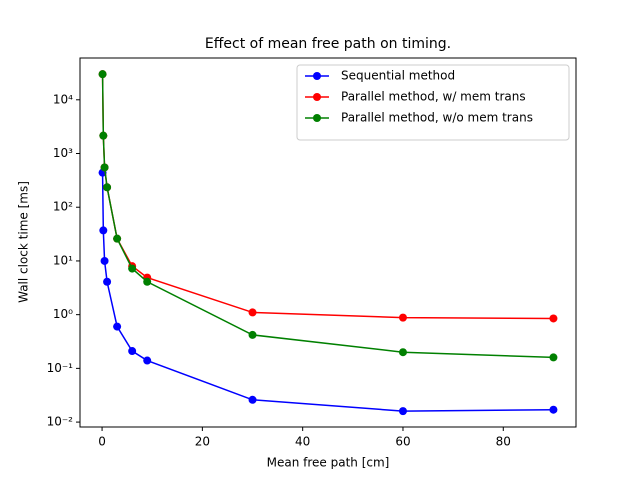 This screenshot has height=480, width=640. I want to click on legend-label: Parallel method, w/ mem trans, so click(433, 97).